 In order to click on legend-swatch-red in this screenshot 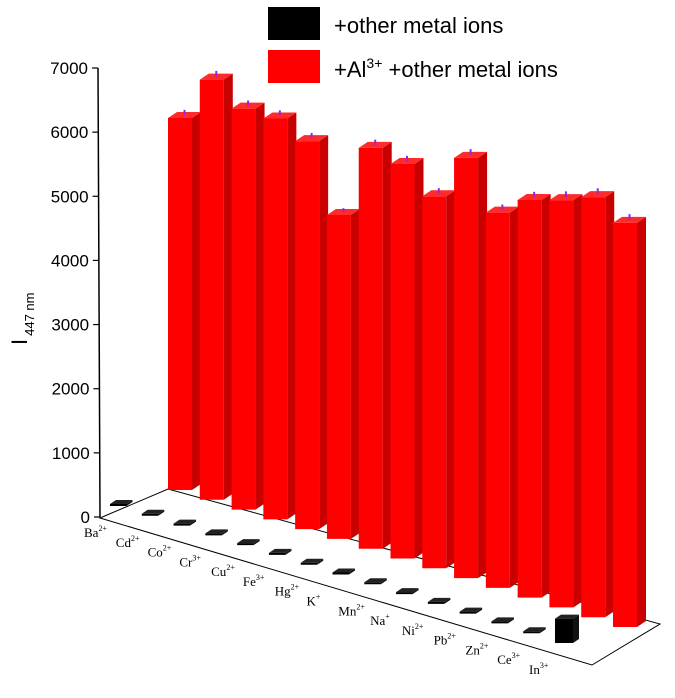, I will do `click(294, 66)`.